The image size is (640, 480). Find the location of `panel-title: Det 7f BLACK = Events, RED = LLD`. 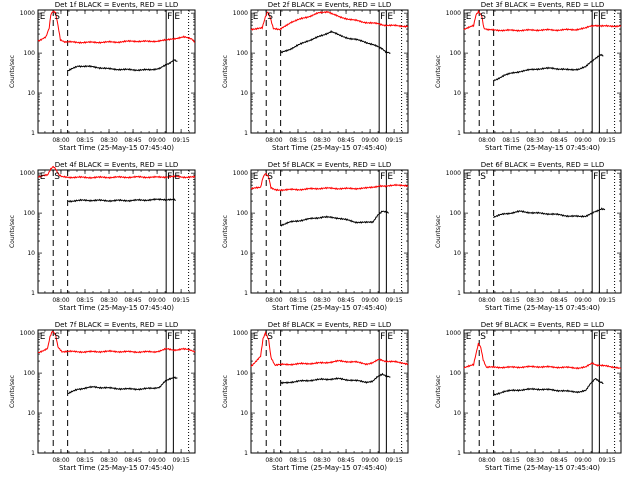

panel-title: Det 7f BLACK = Events, RED = LLD is located at coordinates (116, 325).